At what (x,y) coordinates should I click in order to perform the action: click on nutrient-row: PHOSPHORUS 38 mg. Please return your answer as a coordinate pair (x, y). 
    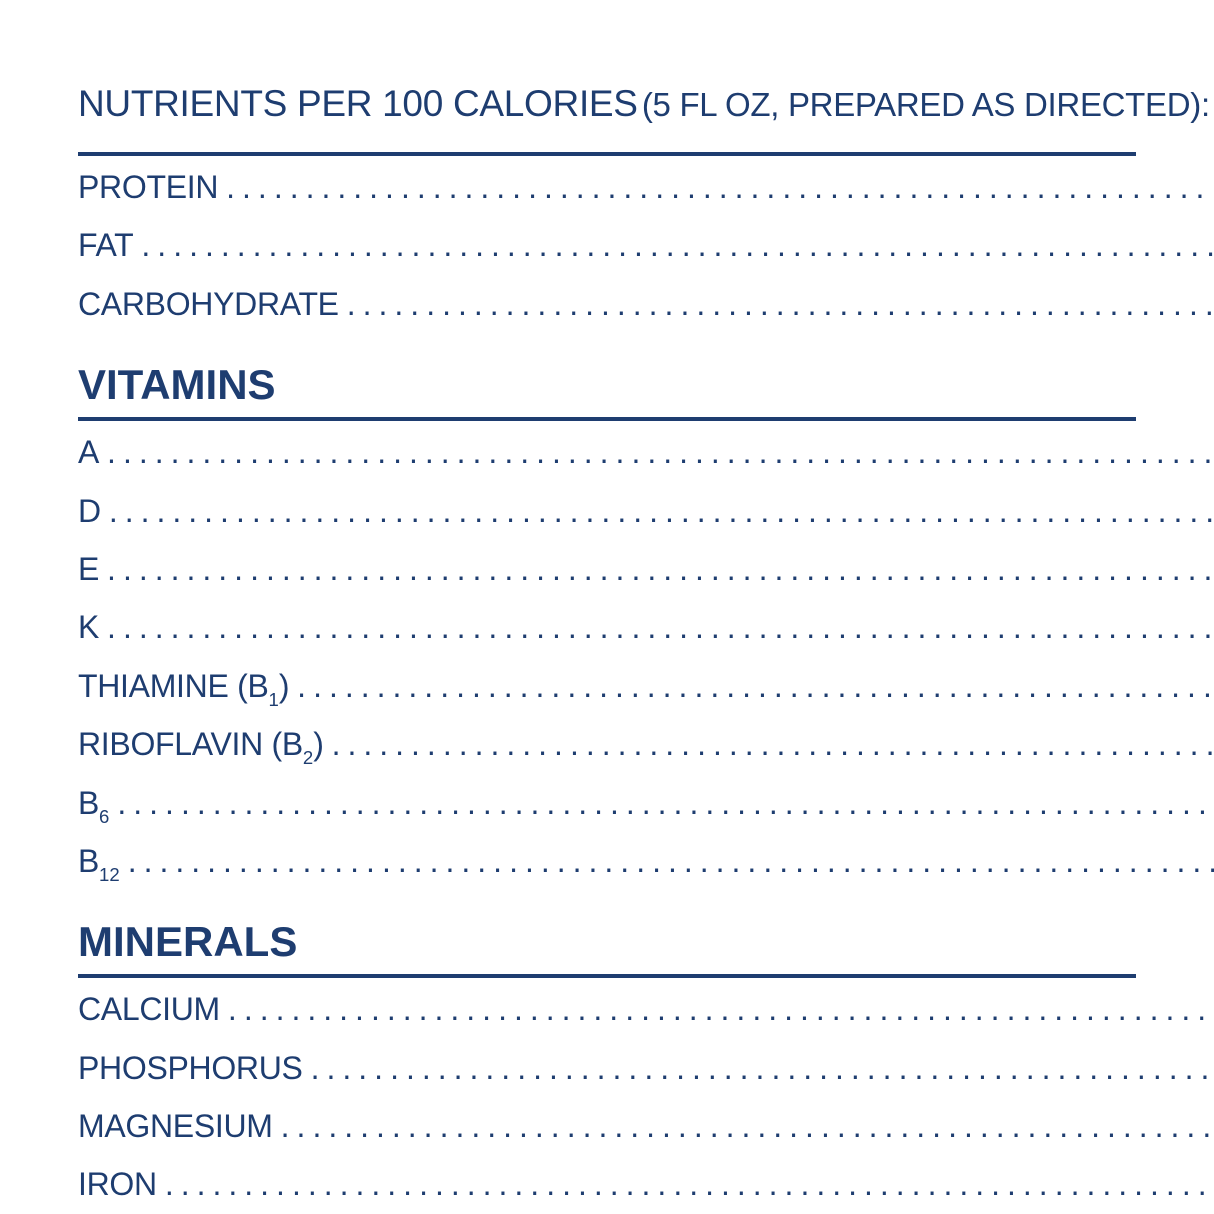
    Looking at the image, I should click on (646, 1074).